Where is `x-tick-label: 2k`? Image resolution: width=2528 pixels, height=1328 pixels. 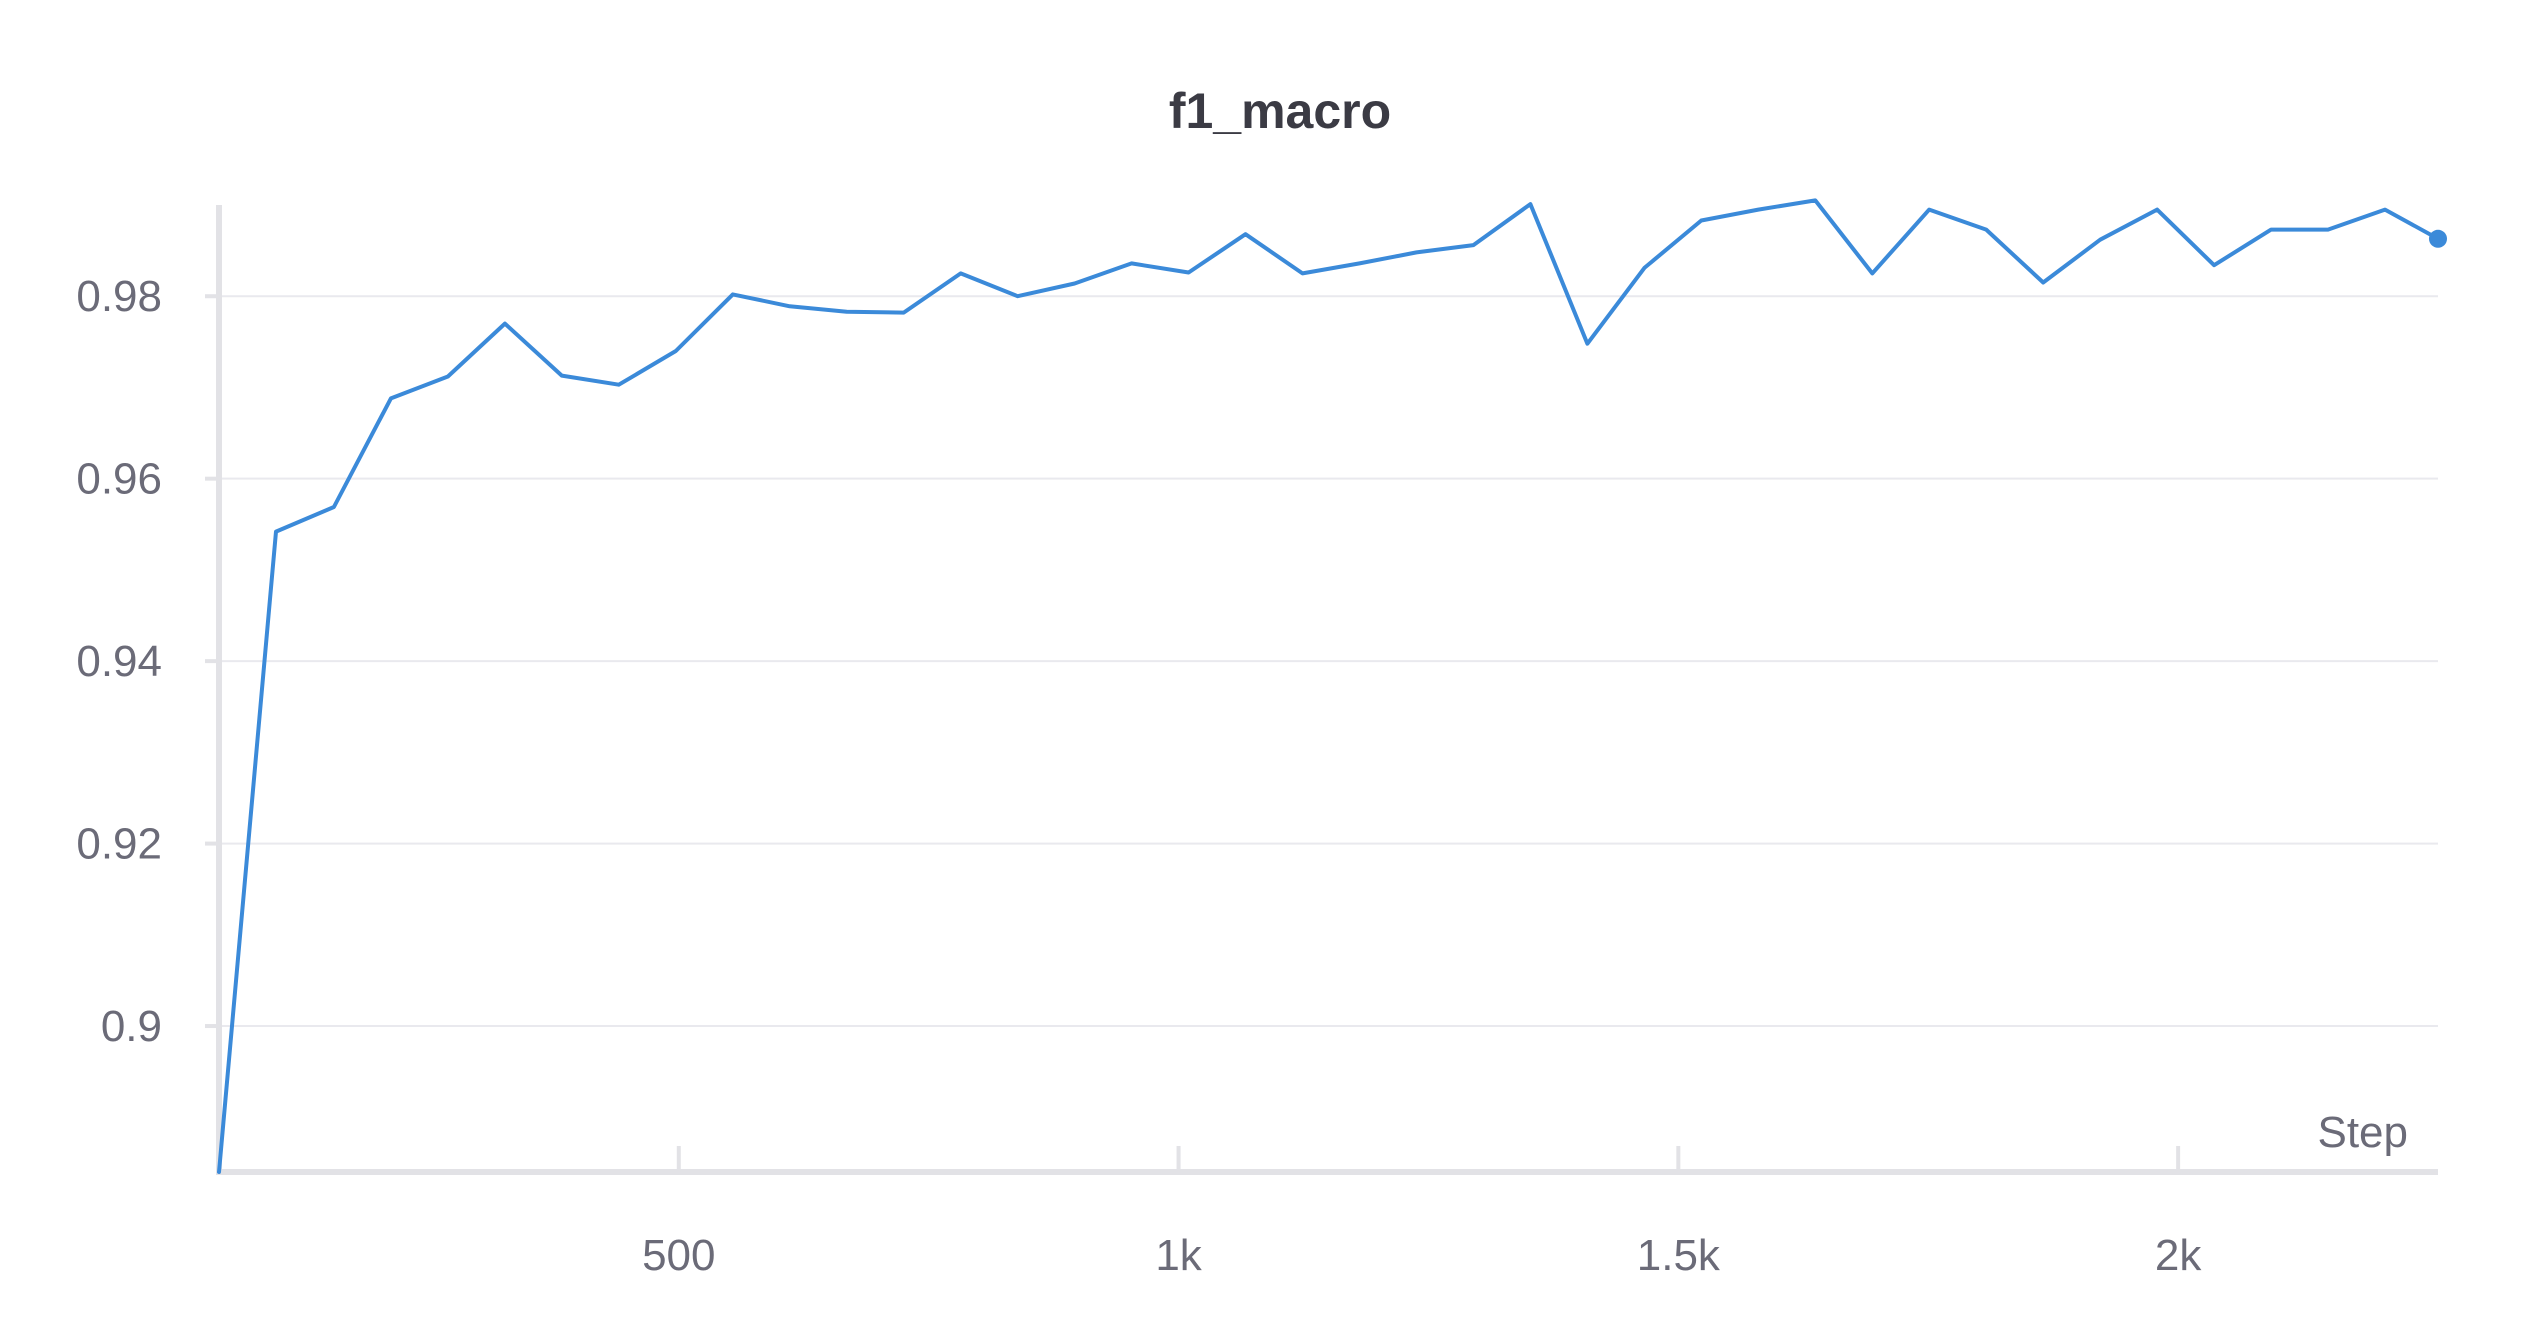 x-tick-label: 2k is located at coordinates (2178, 1255).